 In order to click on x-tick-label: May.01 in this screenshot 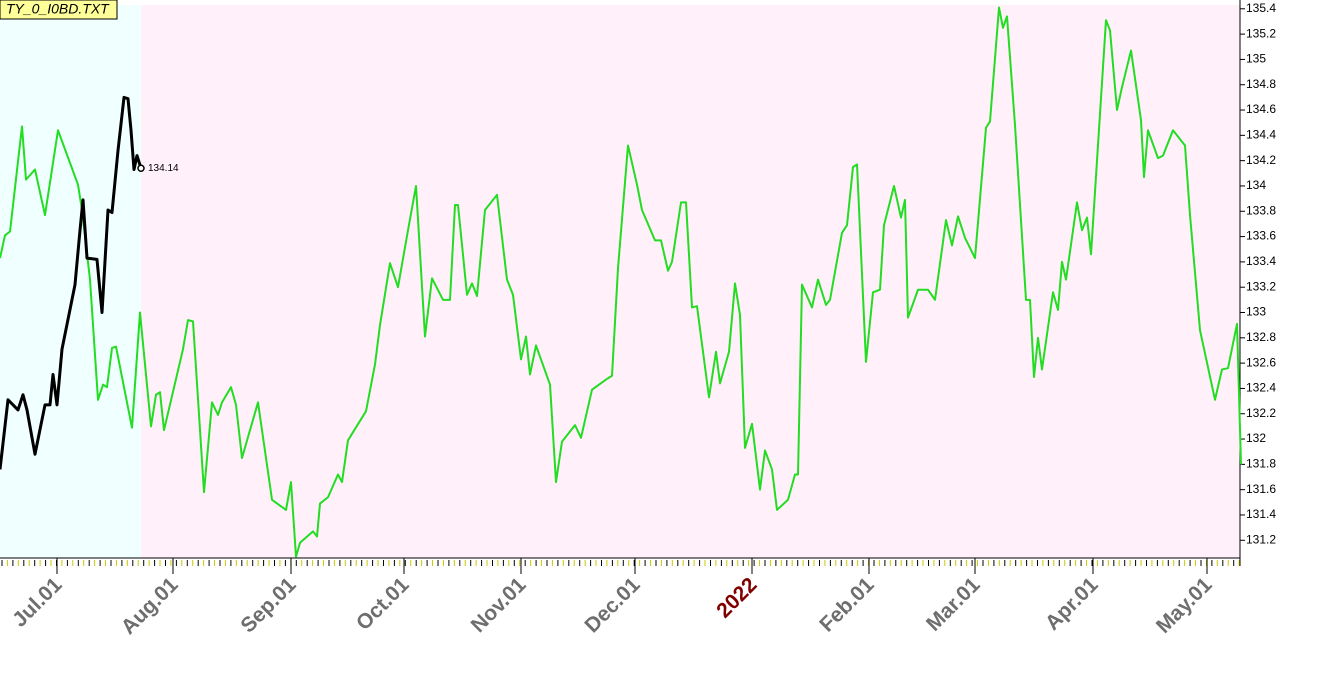, I will do `click(1184, 605)`.